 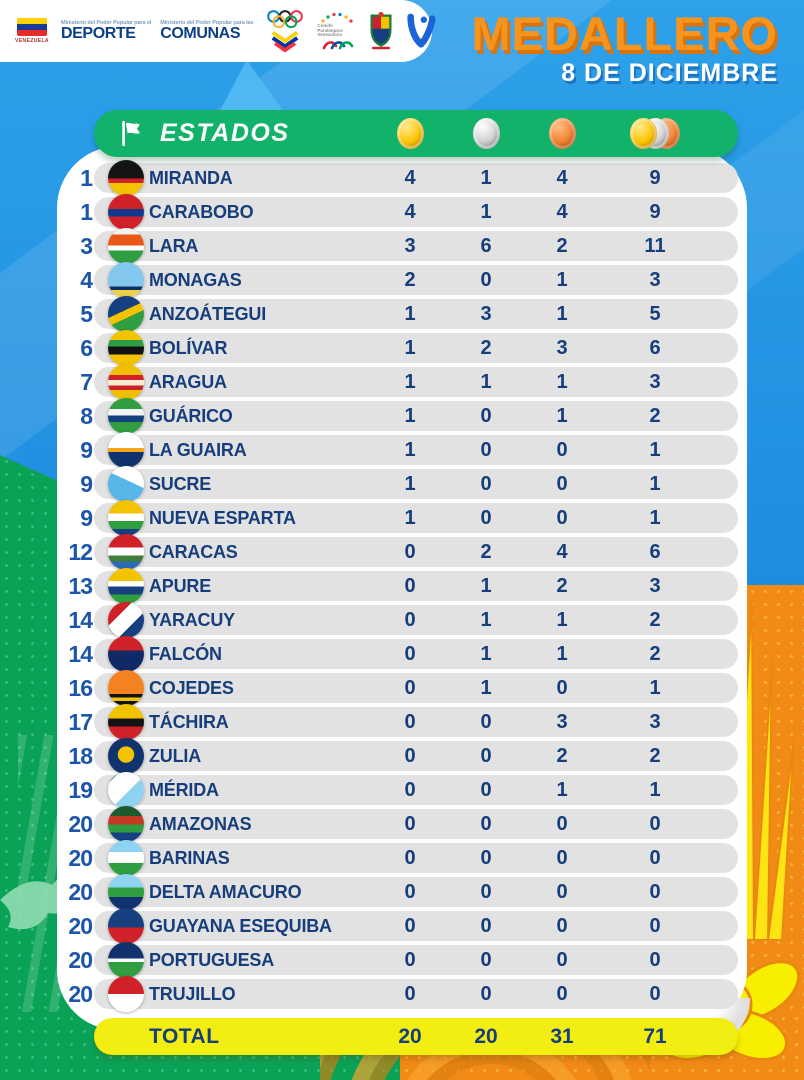 What do you see at coordinates (416, 586) in the screenshot?
I see `state-row-pill: APURE 0 1 2 3` at bounding box center [416, 586].